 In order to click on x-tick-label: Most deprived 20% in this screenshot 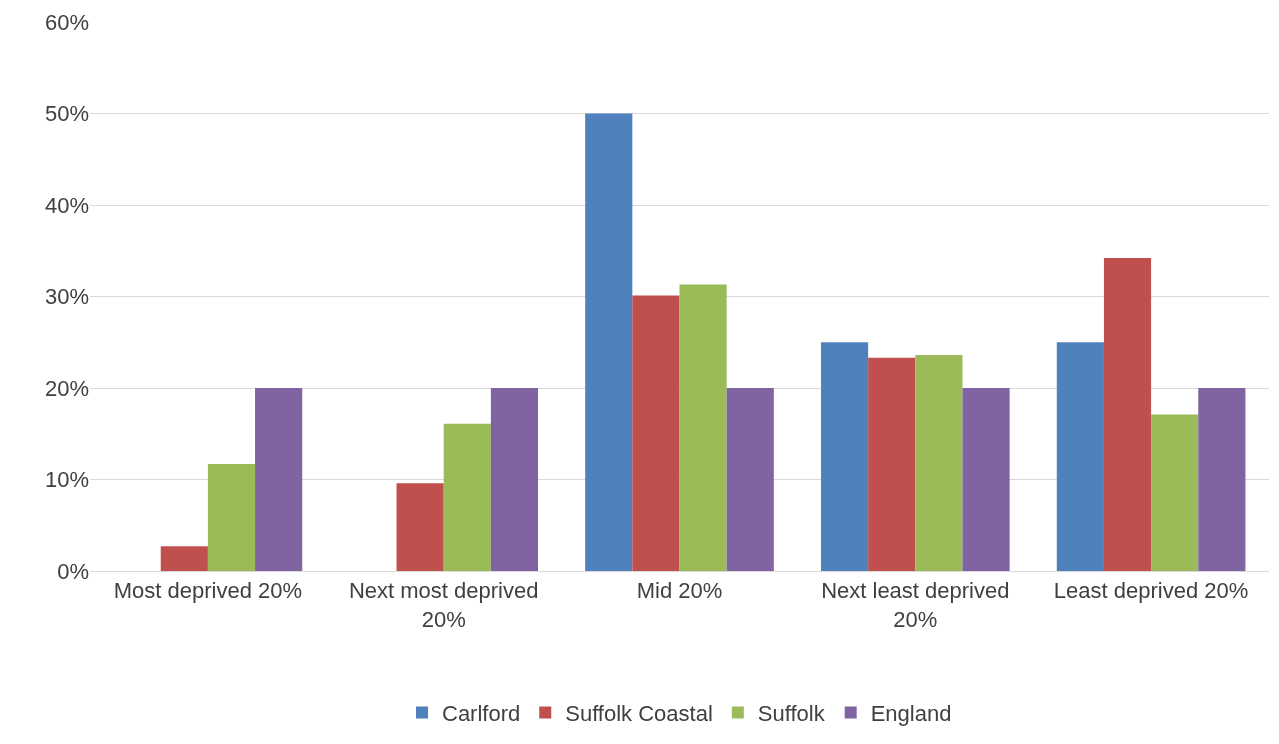, I will do `click(208, 591)`.